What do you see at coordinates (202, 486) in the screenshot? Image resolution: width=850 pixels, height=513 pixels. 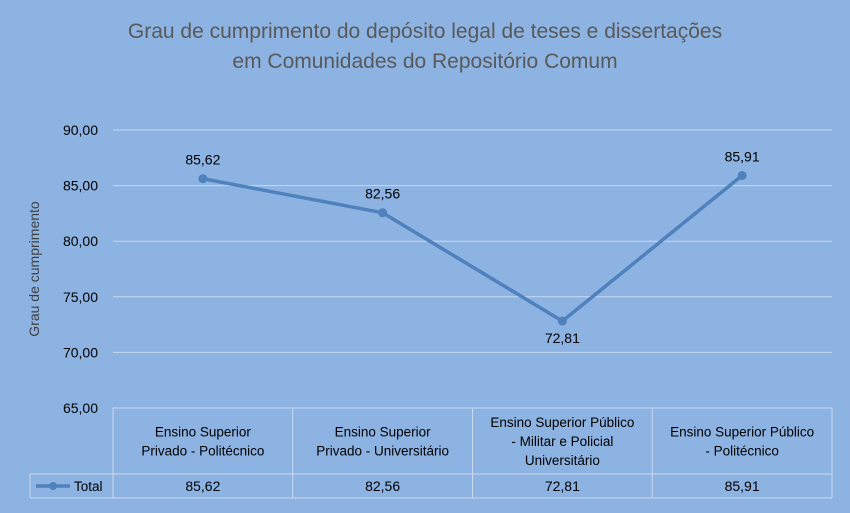 I see `table-value: 85,62` at bounding box center [202, 486].